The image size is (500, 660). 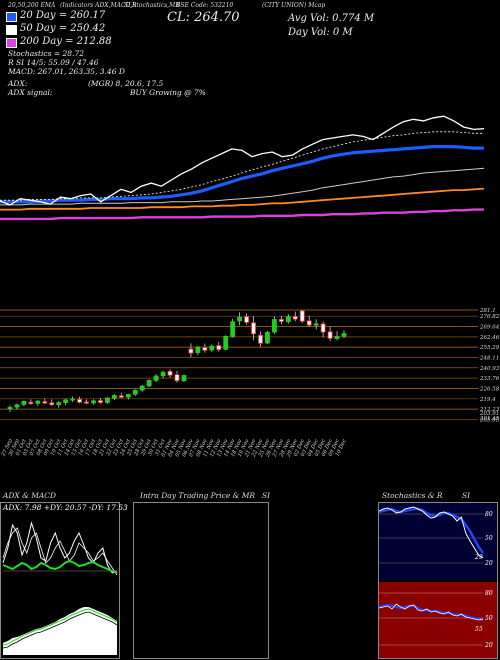 What do you see at coordinates (152, 5) in the screenshot?
I see `indicator-strip-mid: SI,Stochastics,MR` at bounding box center [152, 5].